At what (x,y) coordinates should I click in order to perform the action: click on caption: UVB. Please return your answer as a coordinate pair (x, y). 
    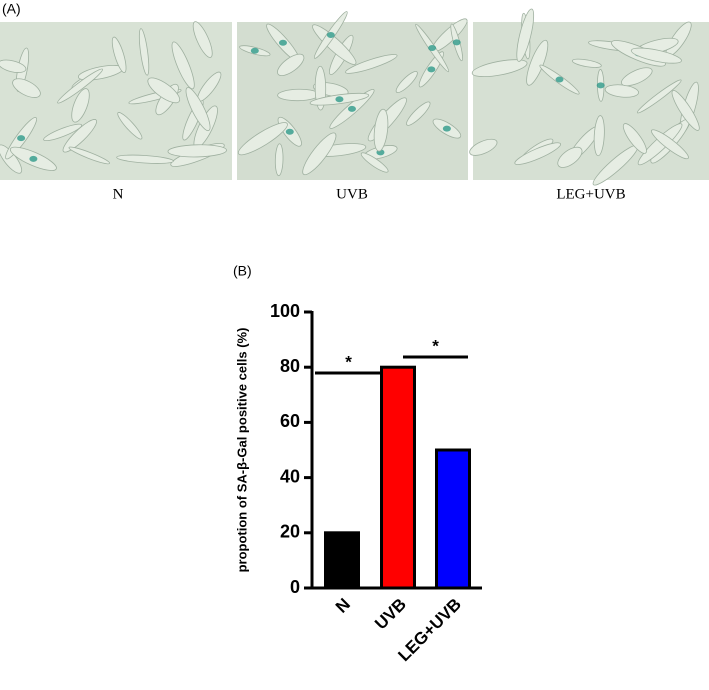
    Looking at the image, I should click on (352, 194).